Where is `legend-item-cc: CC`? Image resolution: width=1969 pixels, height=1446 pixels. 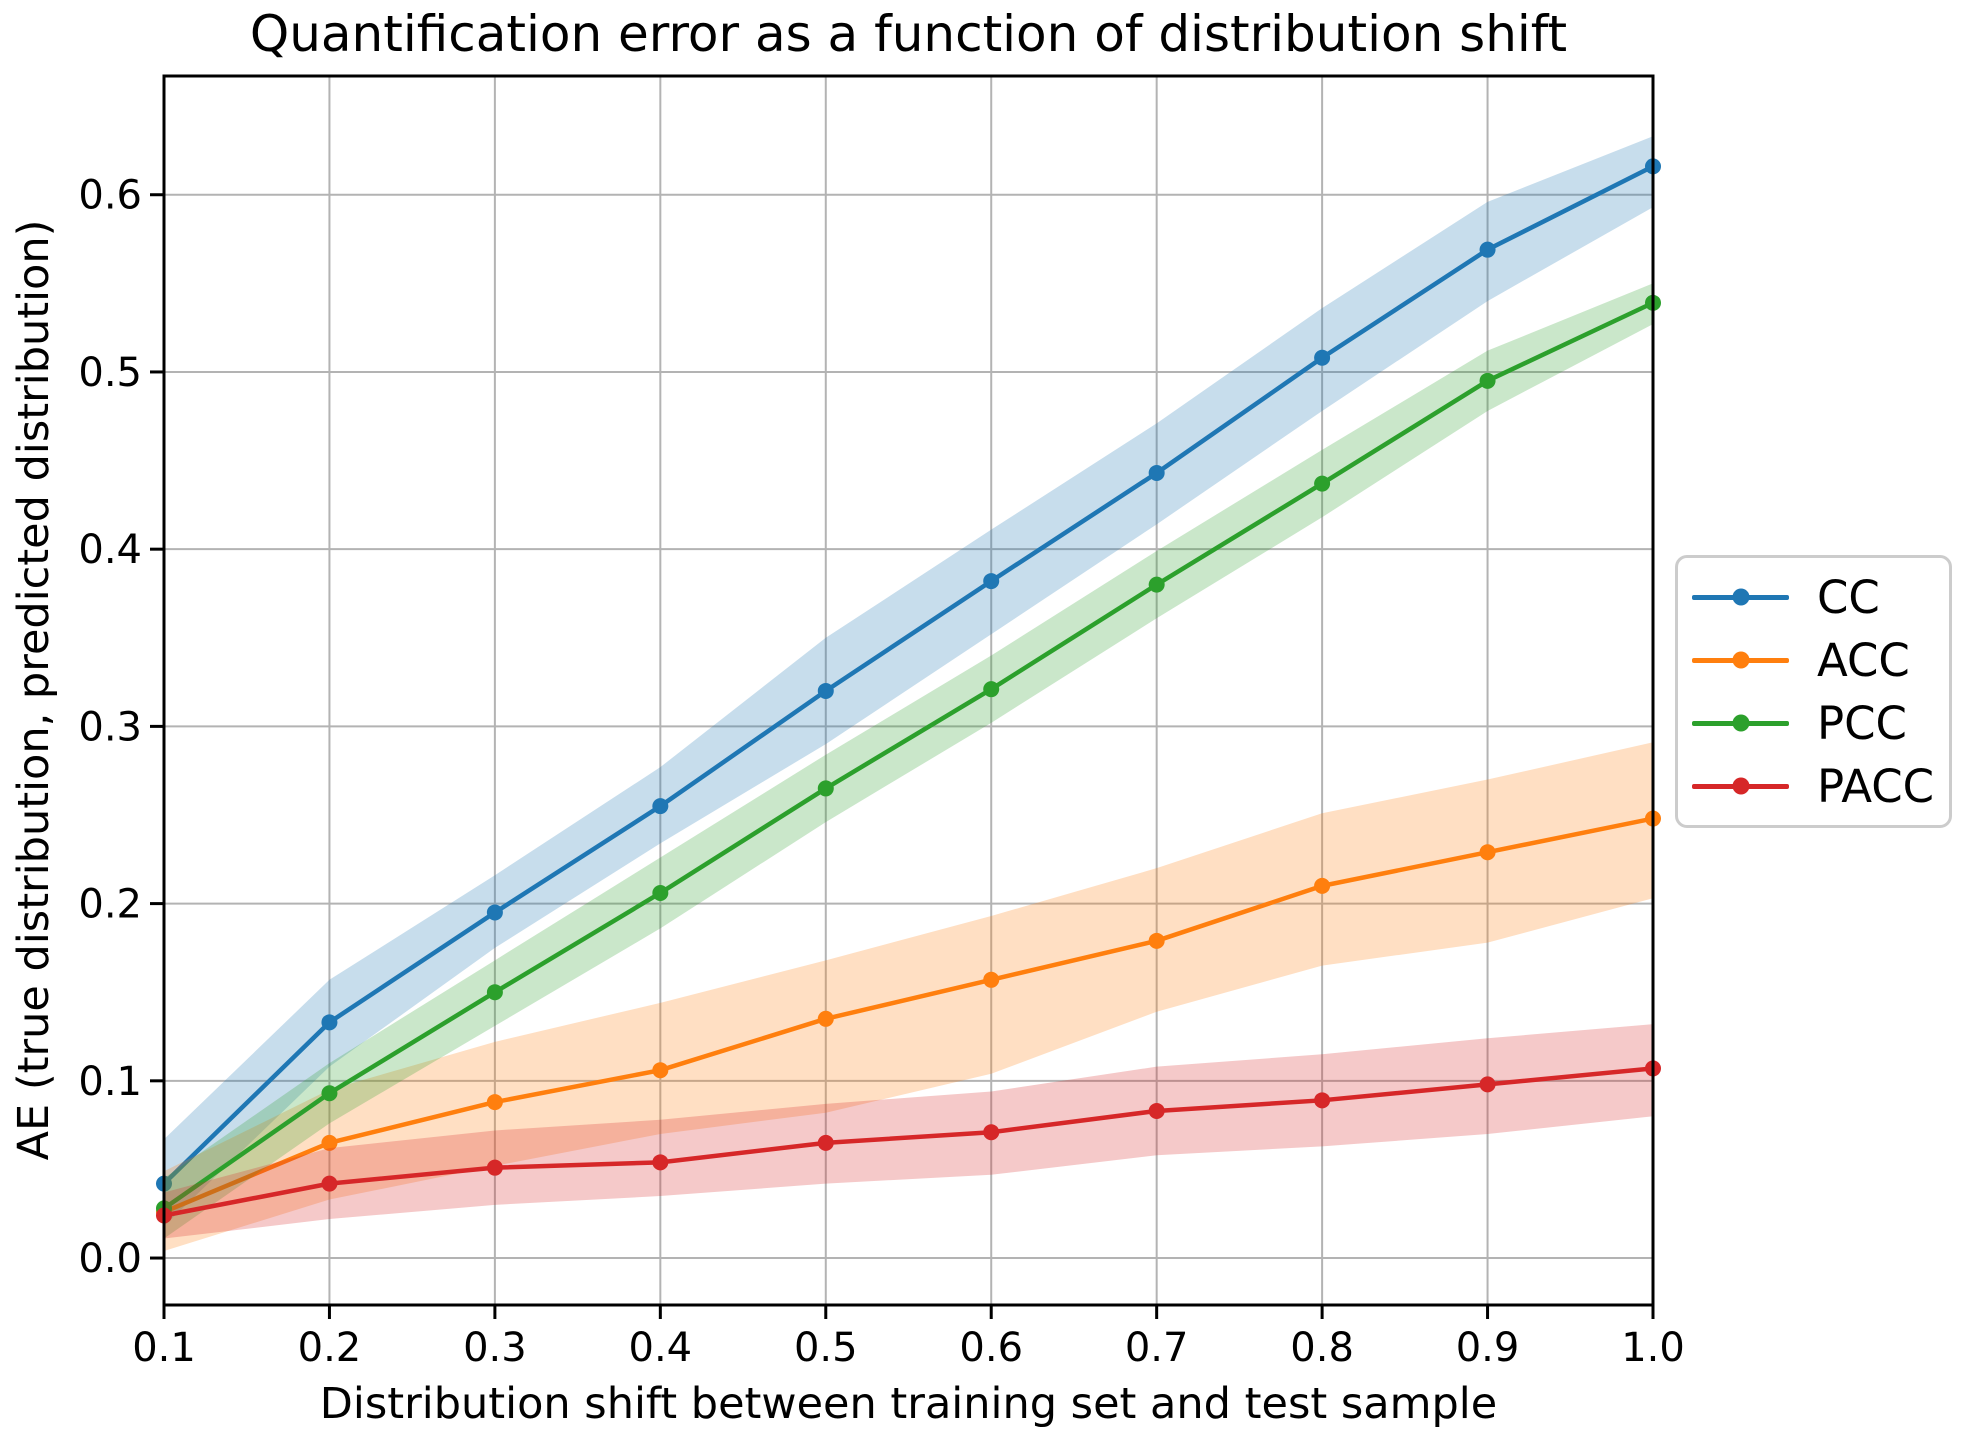 legend-item-cc: CC is located at coordinates (1820, 597).